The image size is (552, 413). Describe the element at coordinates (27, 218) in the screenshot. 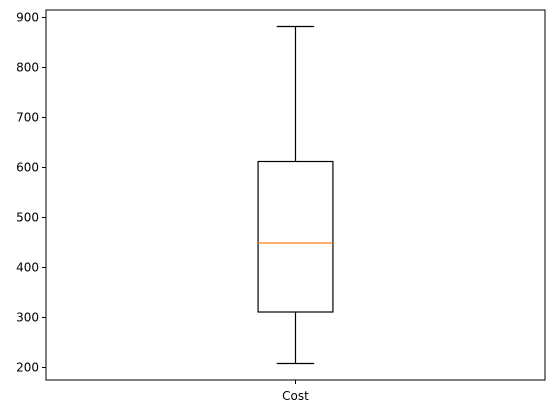

I see `y-tick-label: 500` at that location.